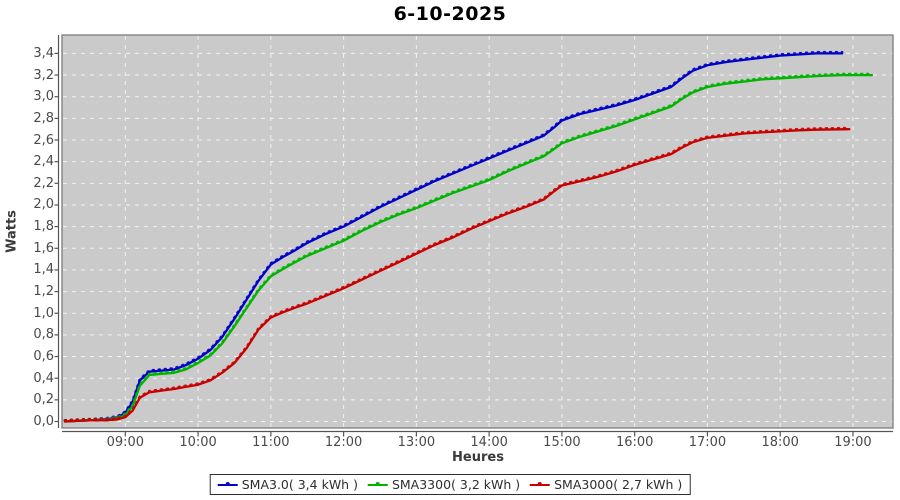 The image size is (900, 500). Describe the element at coordinates (43, 140) in the screenshot. I see `y-tick-label: 2,6` at that location.